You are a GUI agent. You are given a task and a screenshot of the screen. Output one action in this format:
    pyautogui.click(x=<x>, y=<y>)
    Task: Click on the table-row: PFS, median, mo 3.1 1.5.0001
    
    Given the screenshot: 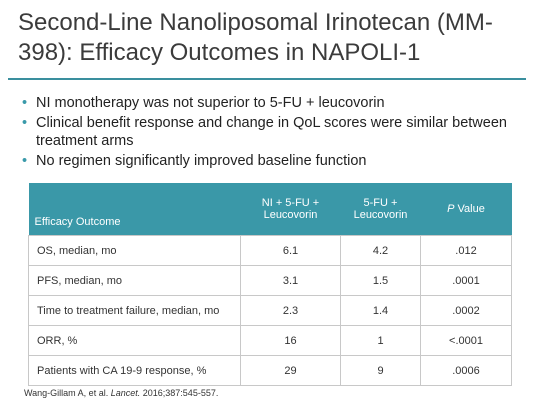 What is the action you would take?
    pyautogui.click(x=270, y=280)
    